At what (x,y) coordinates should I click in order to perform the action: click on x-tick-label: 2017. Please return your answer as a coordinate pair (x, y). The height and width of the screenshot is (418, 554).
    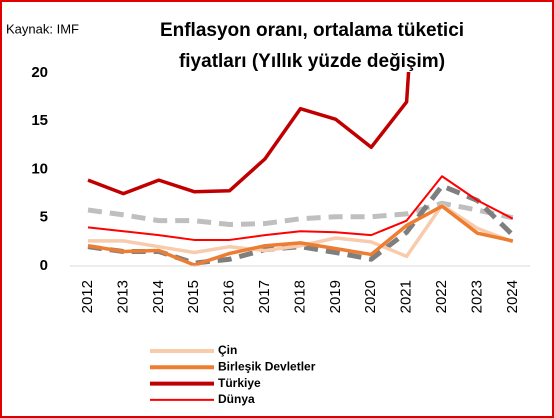
    Looking at the image, I should click on (264, 296).